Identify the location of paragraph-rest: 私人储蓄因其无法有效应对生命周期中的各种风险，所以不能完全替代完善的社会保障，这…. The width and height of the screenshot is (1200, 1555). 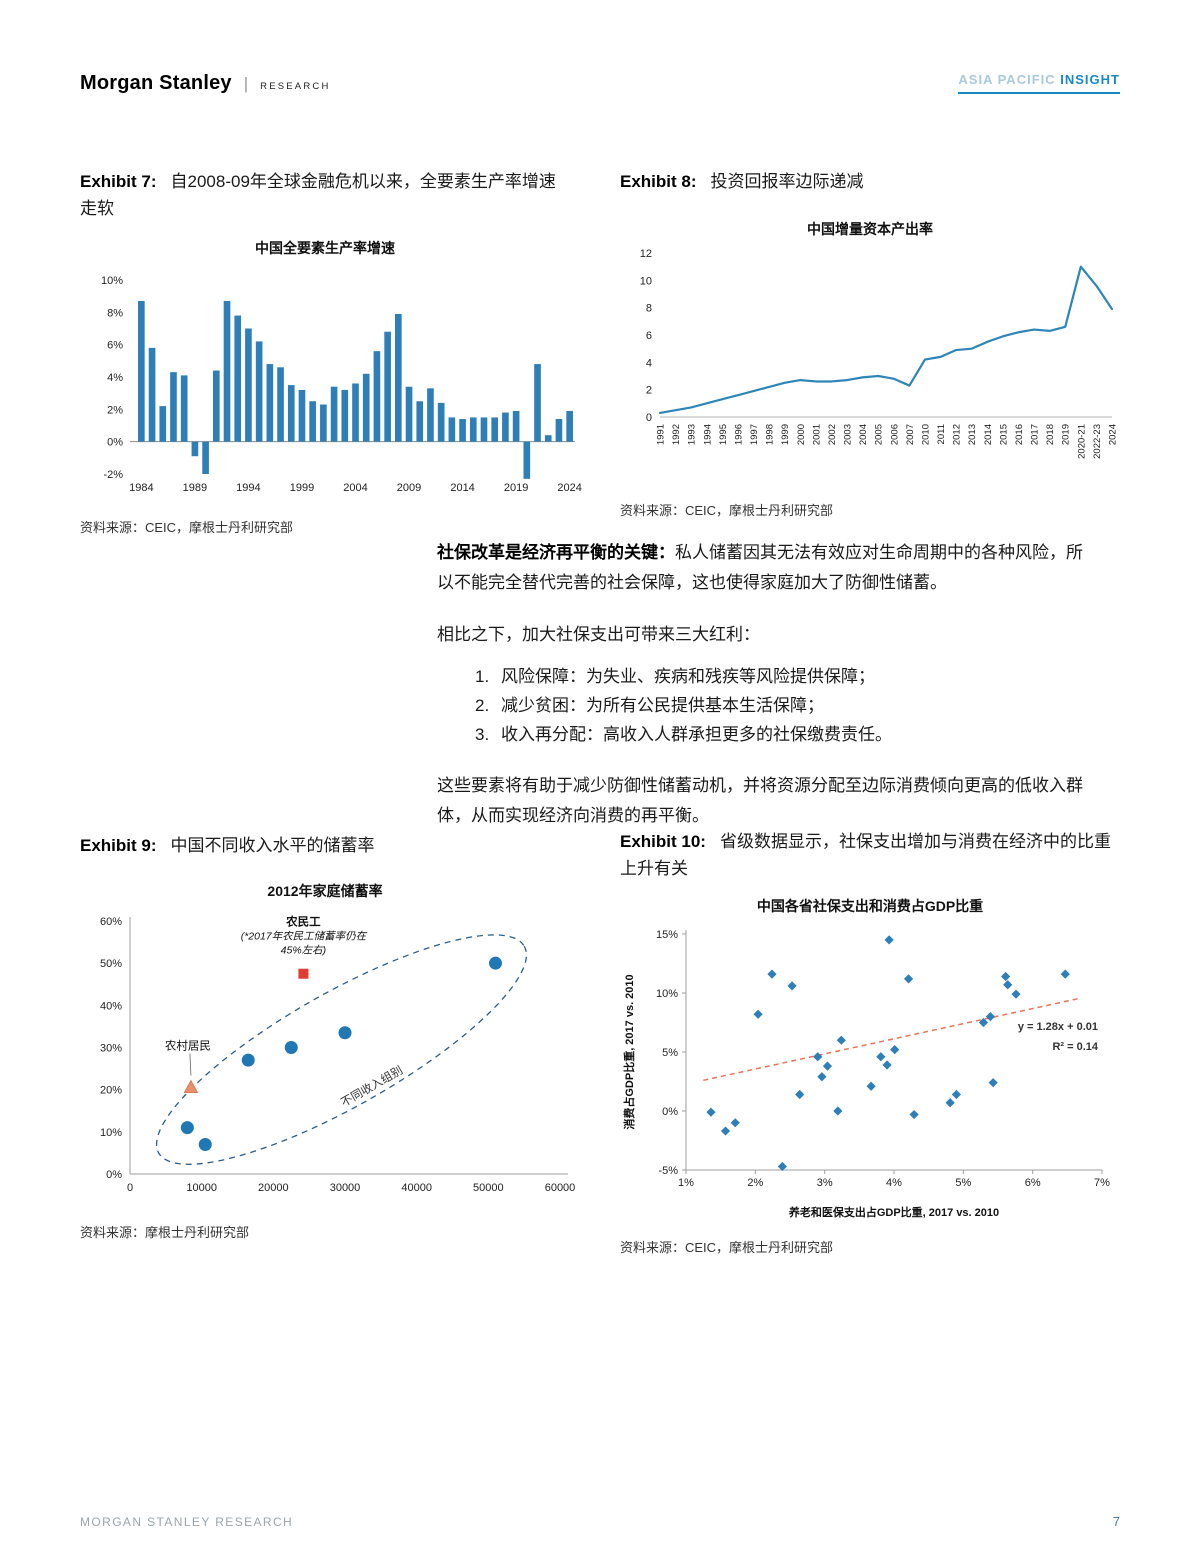
(760, 567).